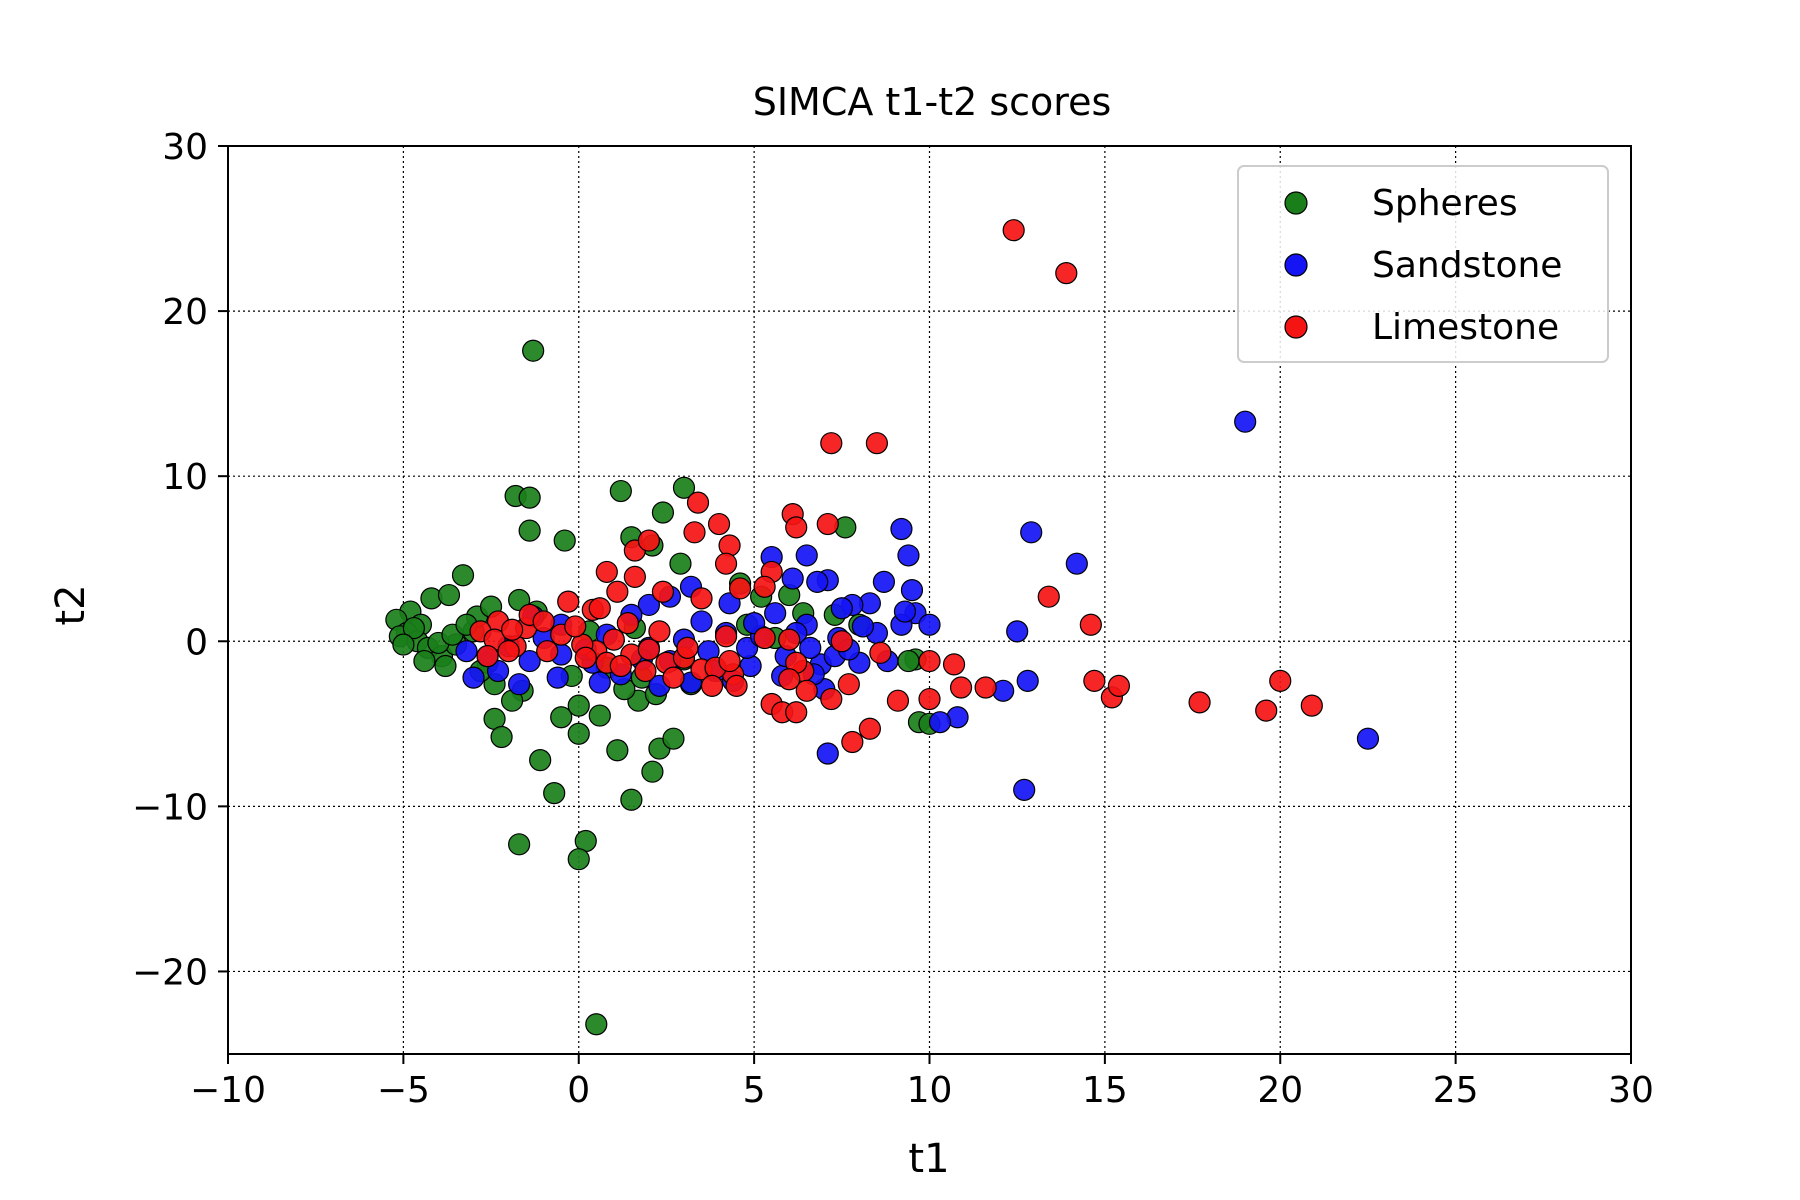  What do you see at coordinates (754, 1090) in the screenshot?
I see `x-tick-label: 5` at bounding box center [754, 1090].